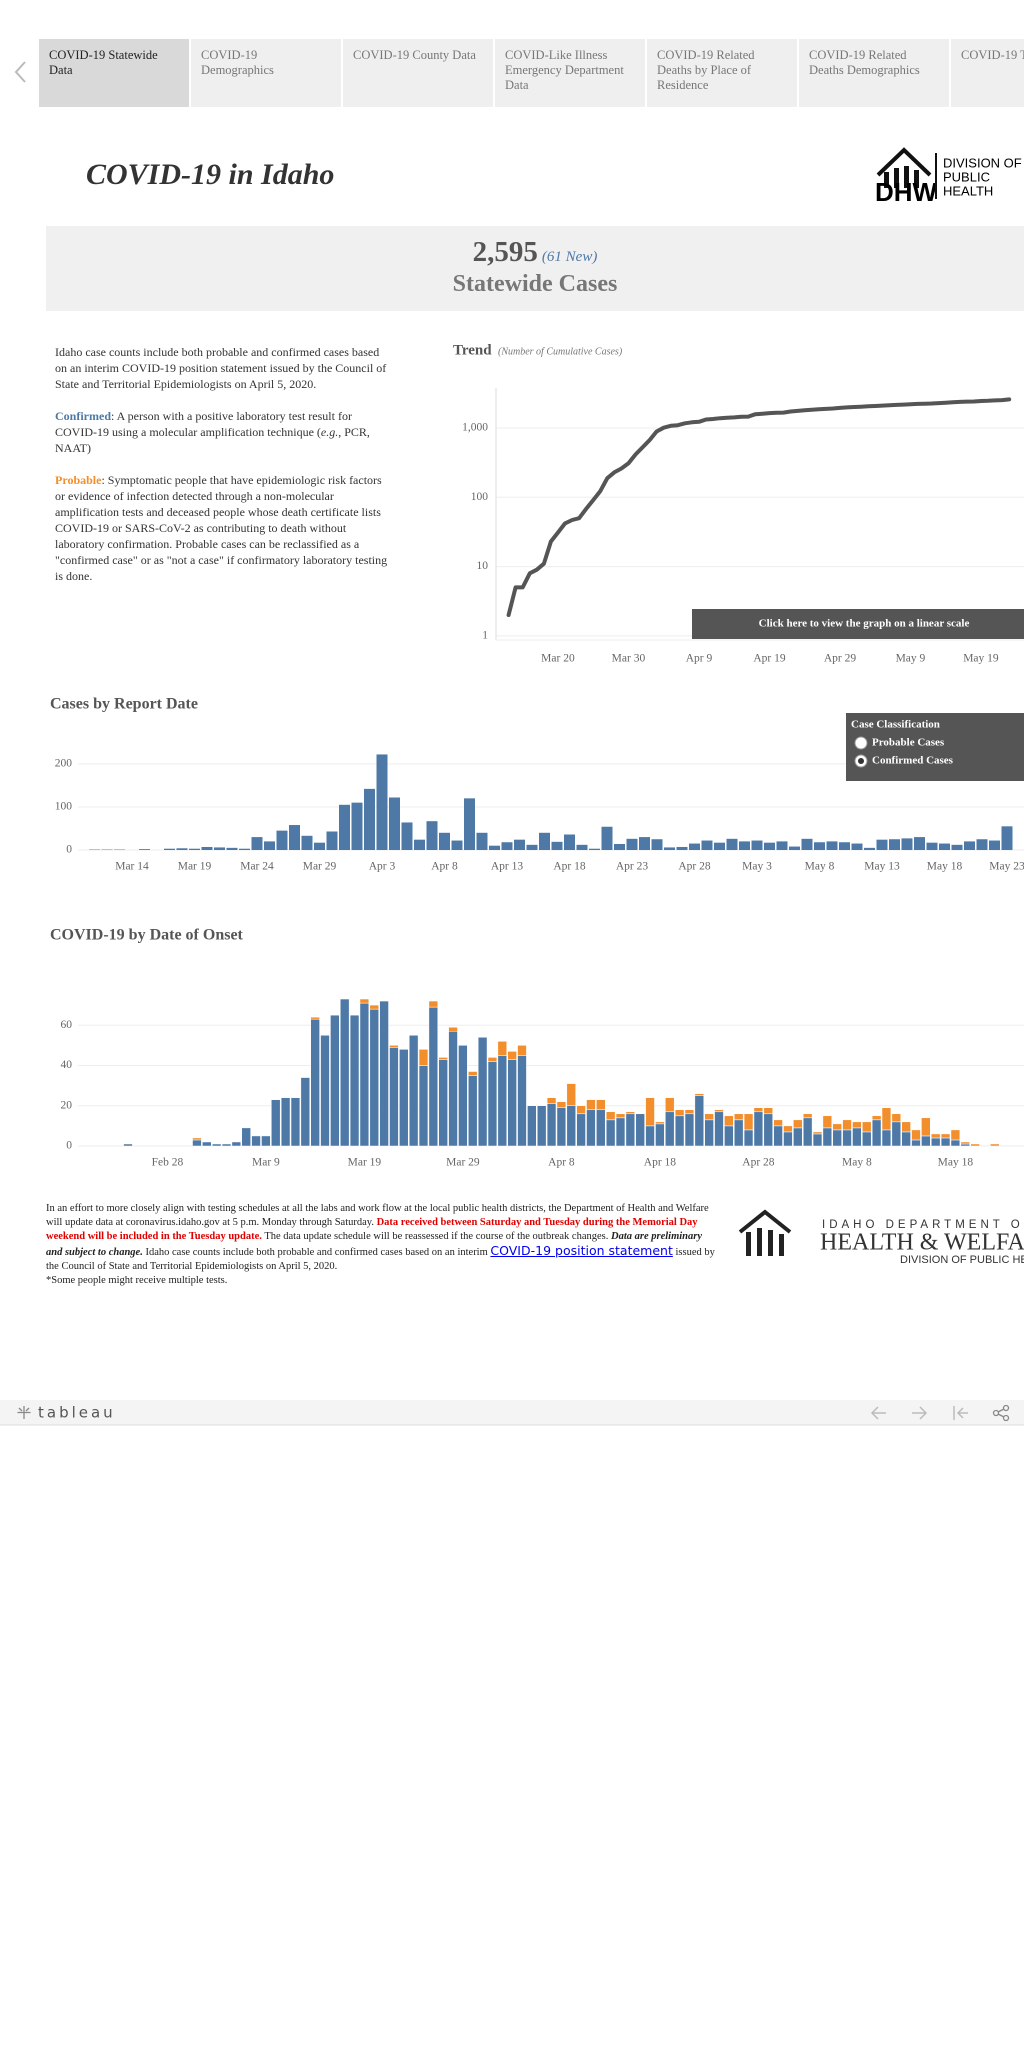 The image size is (1024, 2048). What do you see at coordinates (418, 73) in the screenshot?
I see `tab: COVID-19 County Data` at bounding box center [418, 73].